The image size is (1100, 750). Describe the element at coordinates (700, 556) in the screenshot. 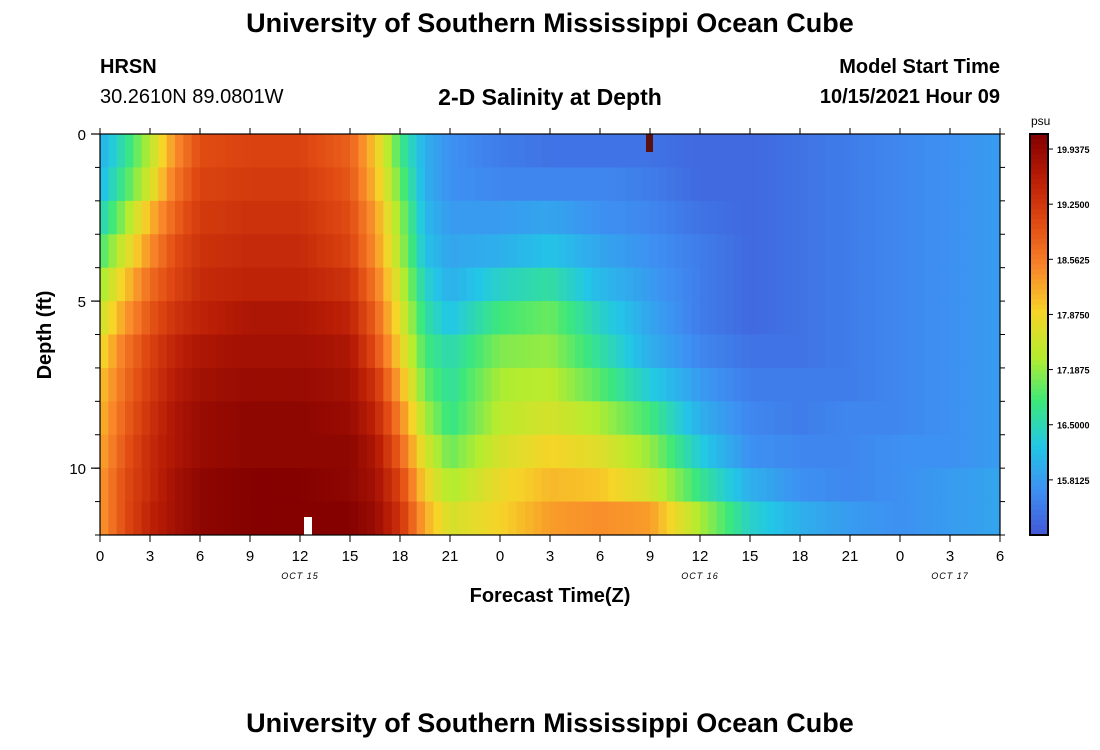

I see `x-tick-label: 12` at that location.